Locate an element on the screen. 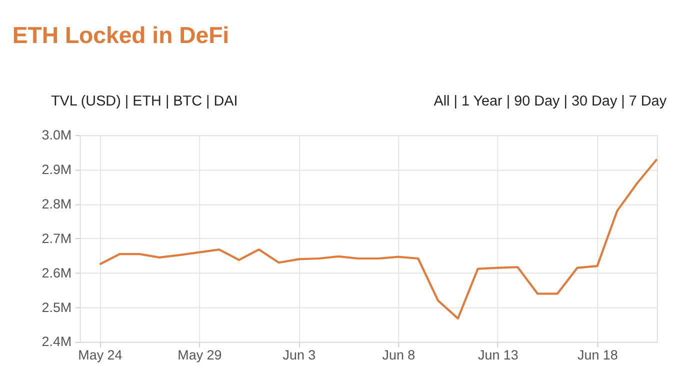 The height and width of the screenshot is (382, 680). x-tick-label: Jun 13 is located at coordinates (498, 355).